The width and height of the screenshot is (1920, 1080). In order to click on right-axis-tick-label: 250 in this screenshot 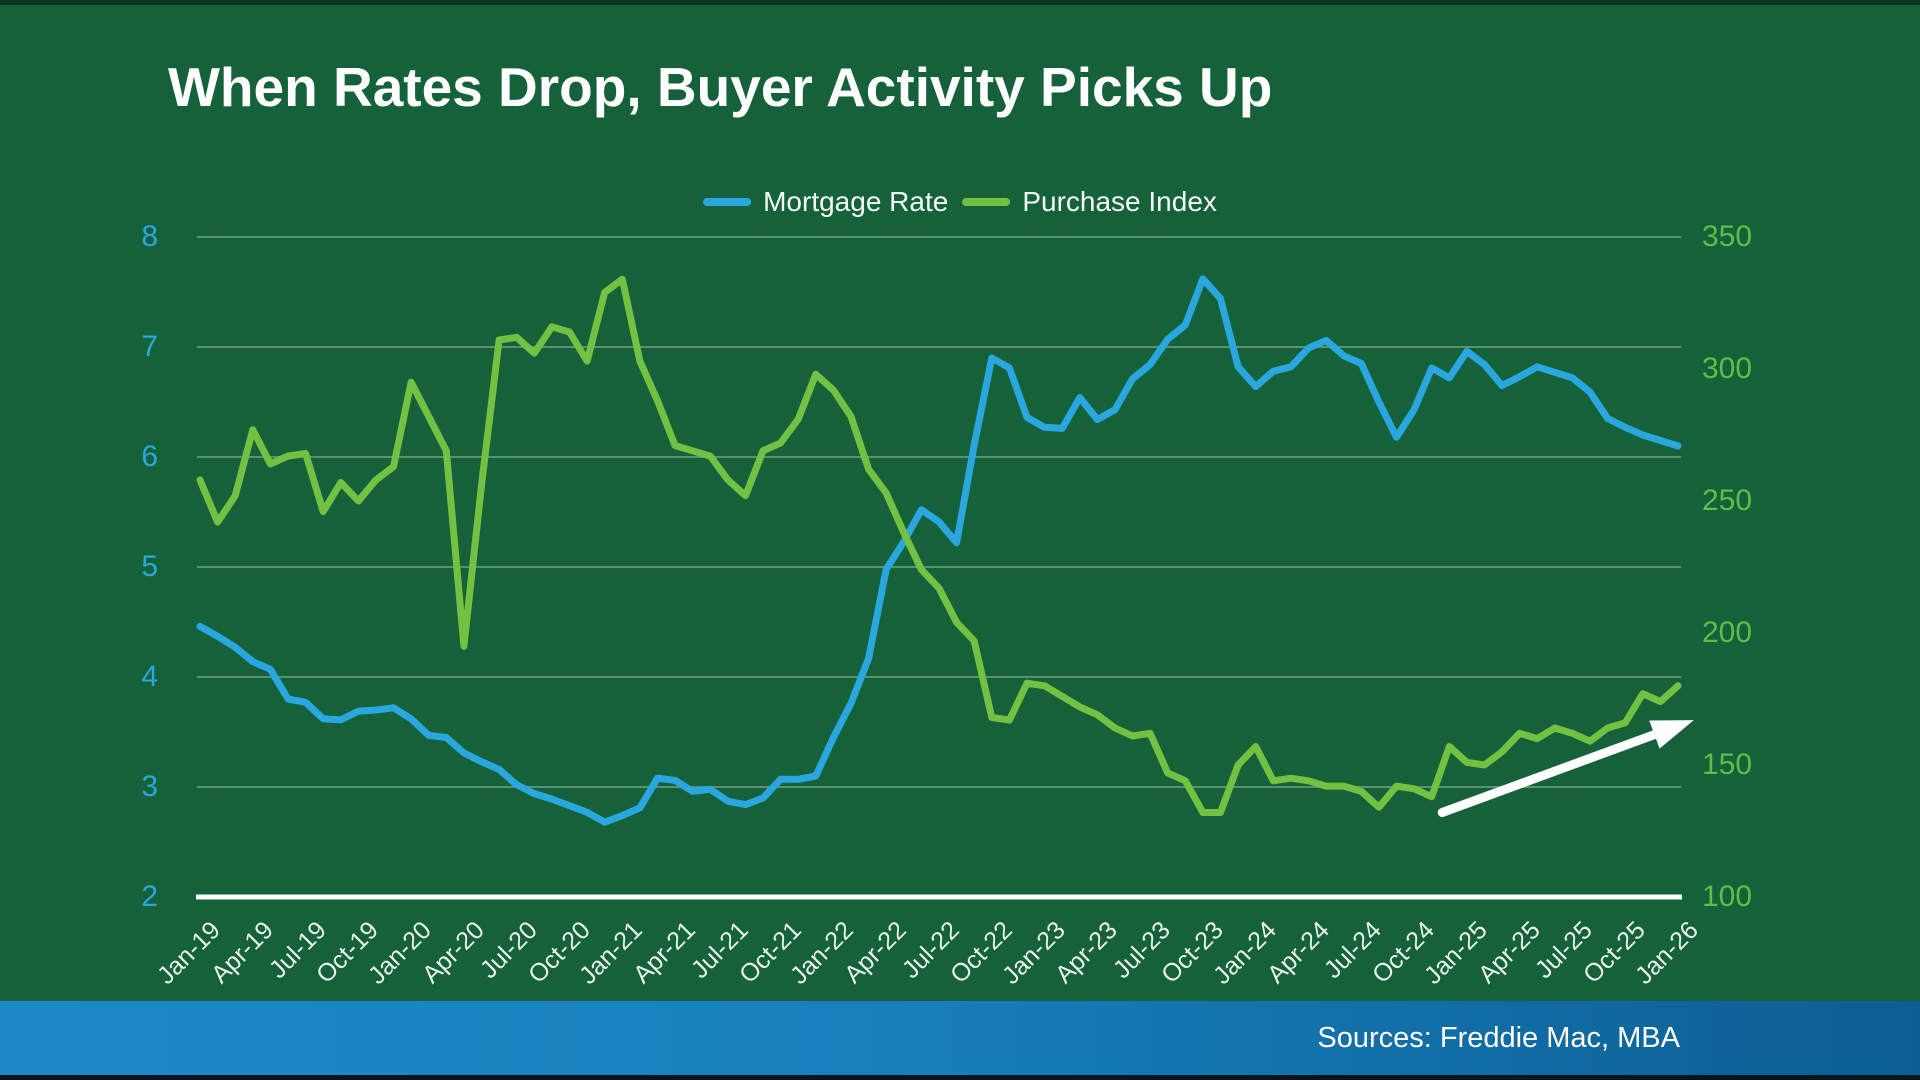, I will do `click(1727, 500)`.